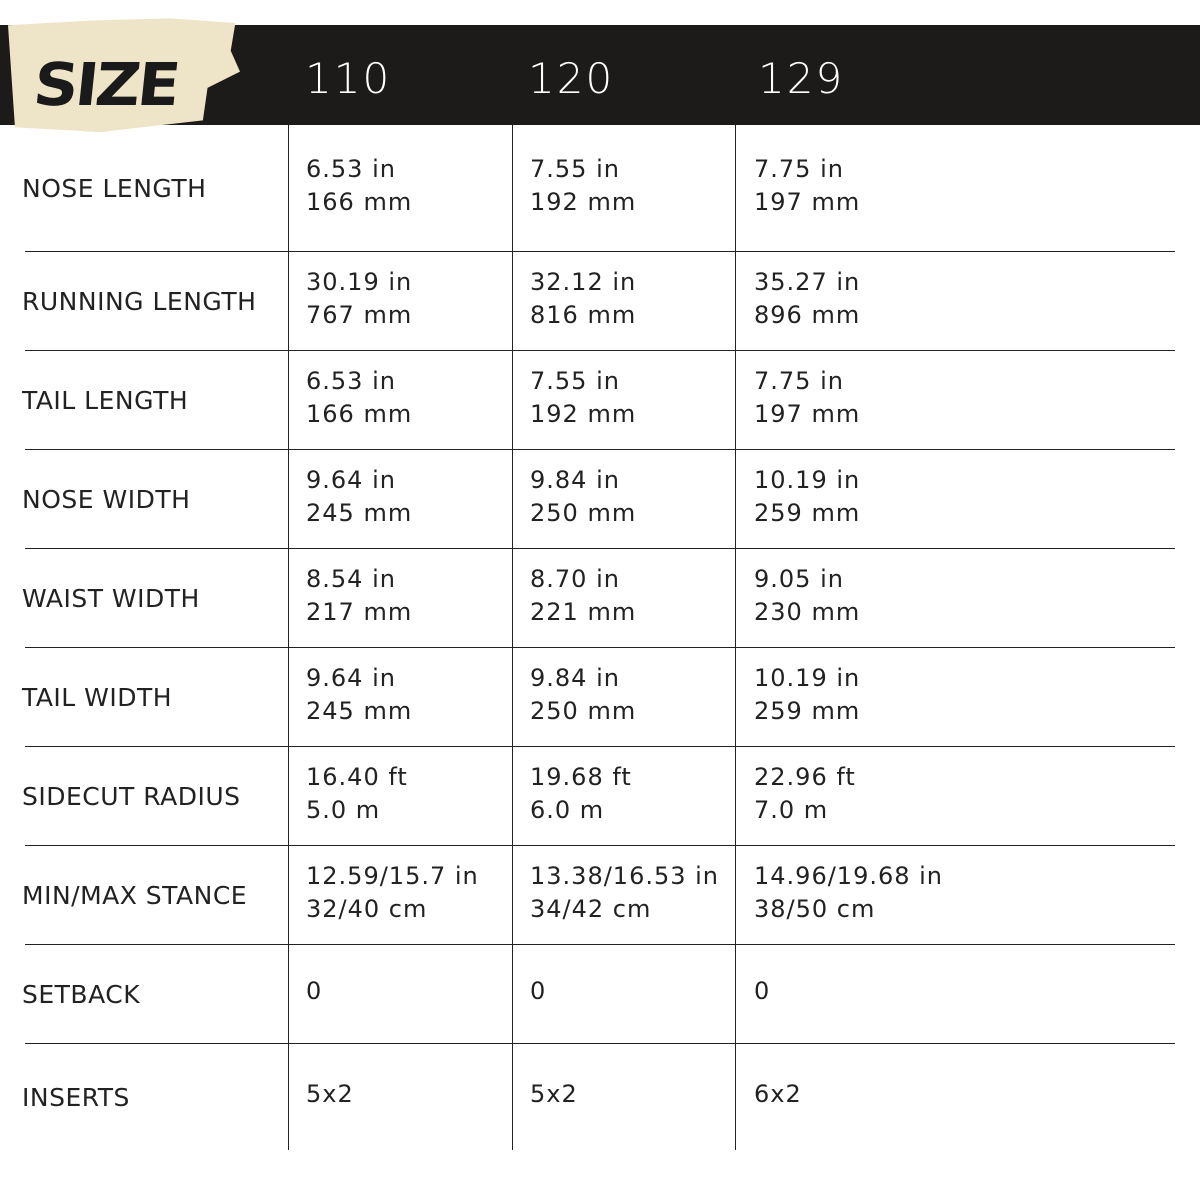 The image size is (1200, 1200). Describe the element at coordinates (357, 794) in the screenshot. I see `spec-cell: 16.40 ft 5.0 m` at that location.